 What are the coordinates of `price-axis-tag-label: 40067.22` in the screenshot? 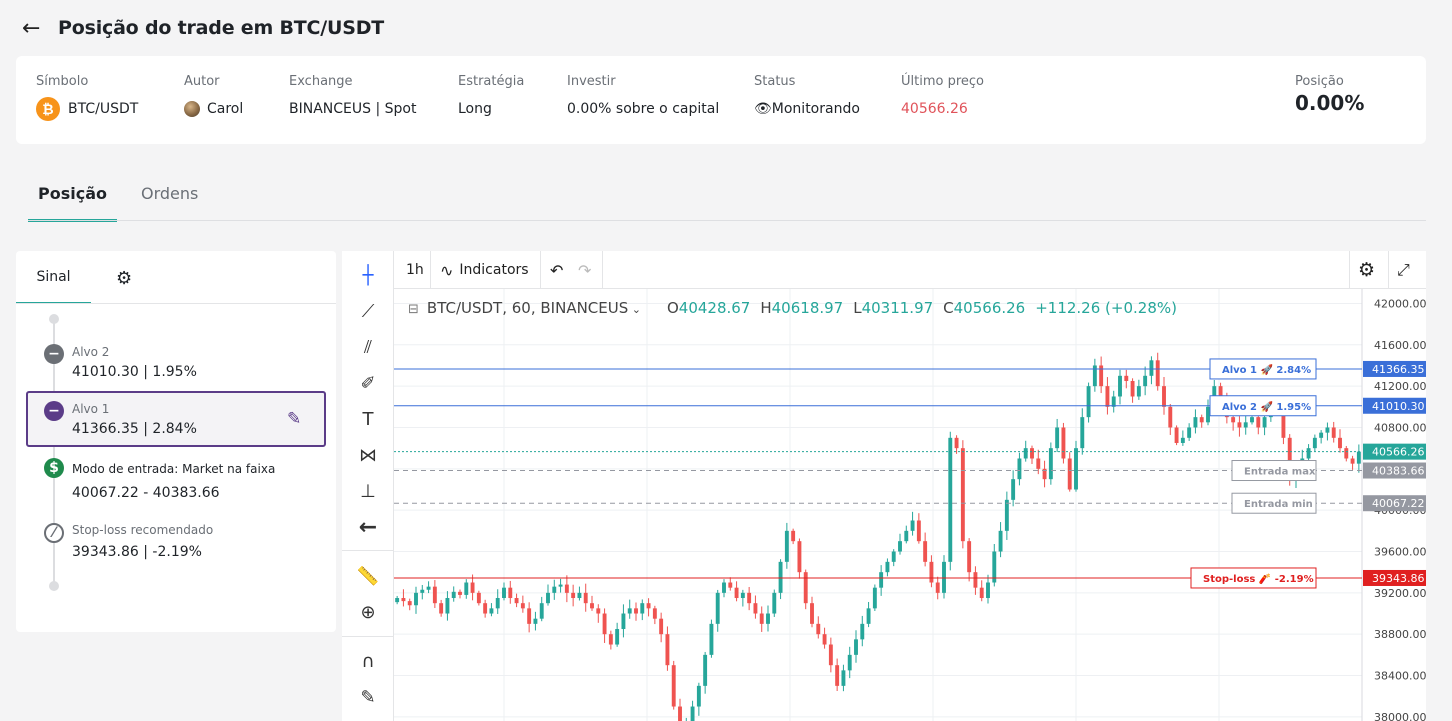 It's located at (1398, 503).